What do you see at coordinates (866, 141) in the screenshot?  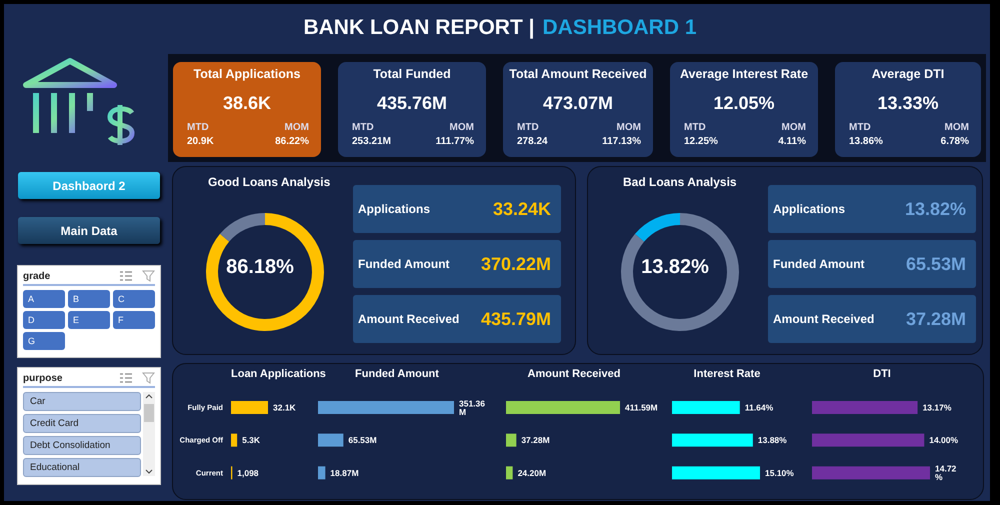 I see `text: 13.86%` at bounding box center [866, 141].